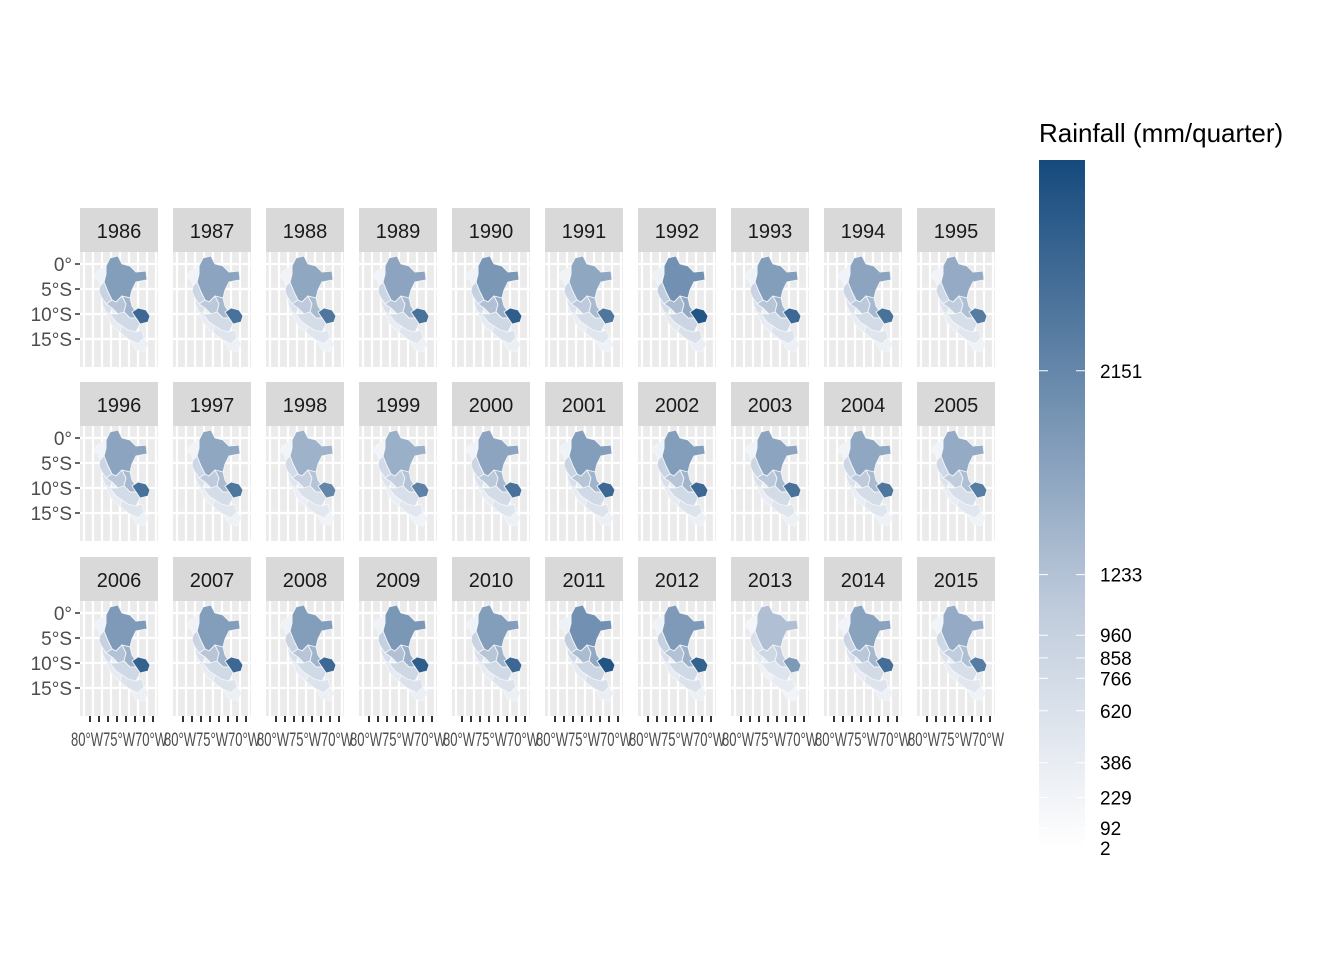 The height and width of the screenshot is (960, 1344). I want to click on facet-panel: 2008 80°W75°W70°W, so click(305, 654).